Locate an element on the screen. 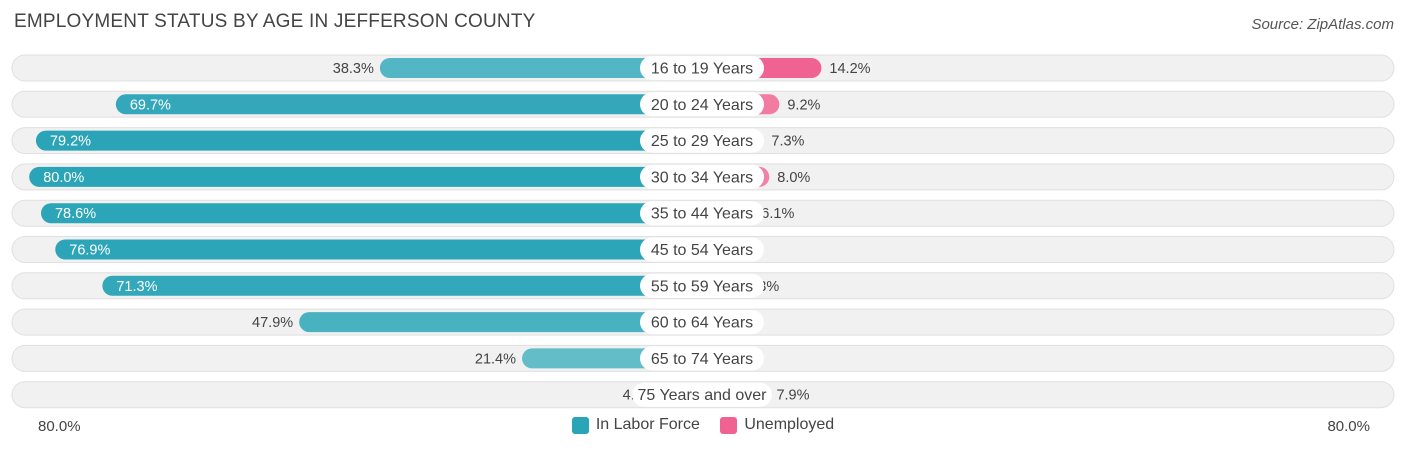 Image resolution: width=1406 pixels, height=451 pixels. value-label-labor: 76.9% is located at coordinates (89, 251).